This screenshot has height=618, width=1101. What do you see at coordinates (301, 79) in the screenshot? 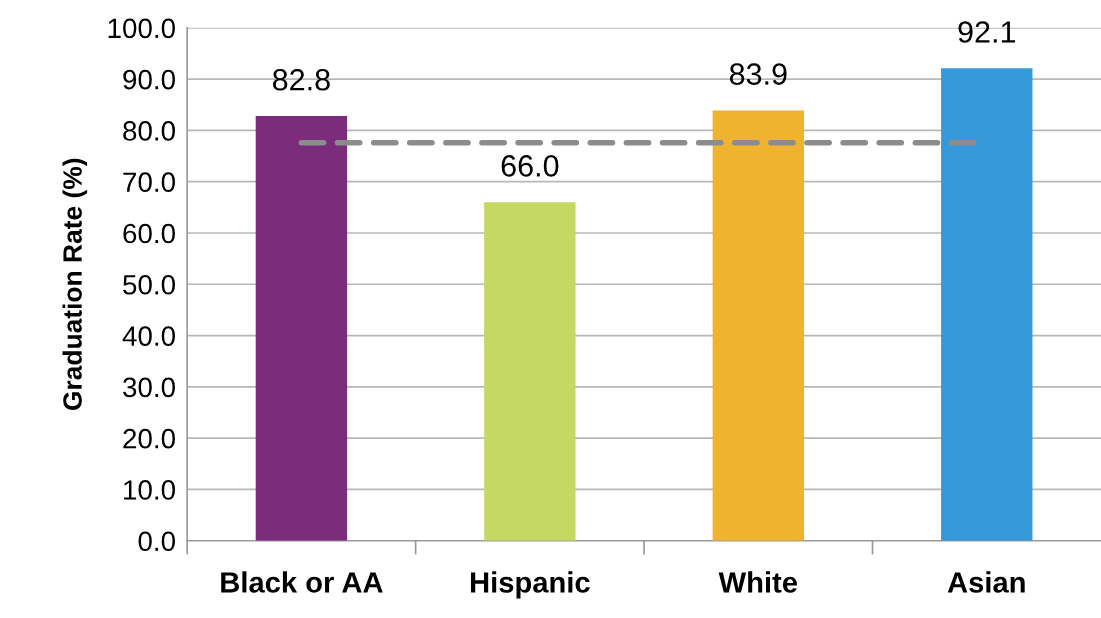
I see `data-label: 82.8` at bounding box center [301, 79].